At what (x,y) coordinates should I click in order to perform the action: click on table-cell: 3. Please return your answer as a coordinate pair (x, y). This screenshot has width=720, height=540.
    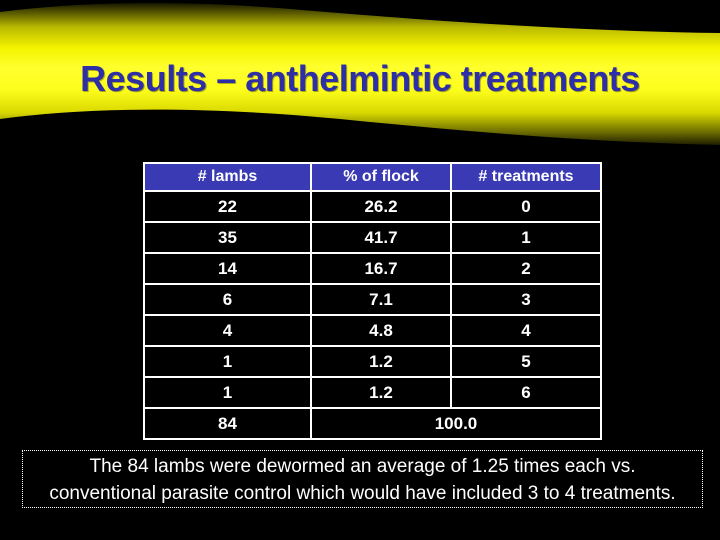
    Looking at the image, I should click on (526, 299).